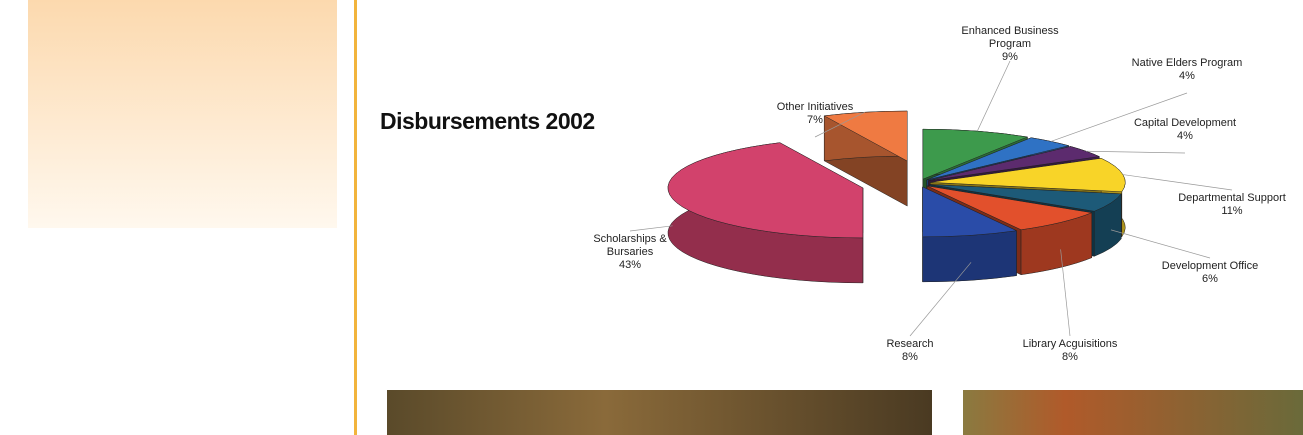 This screenshot has height=435, width=1303. Describe the element at coordinates (815, 120) in the screenshot. I see `percent-label: 7%` at that location.